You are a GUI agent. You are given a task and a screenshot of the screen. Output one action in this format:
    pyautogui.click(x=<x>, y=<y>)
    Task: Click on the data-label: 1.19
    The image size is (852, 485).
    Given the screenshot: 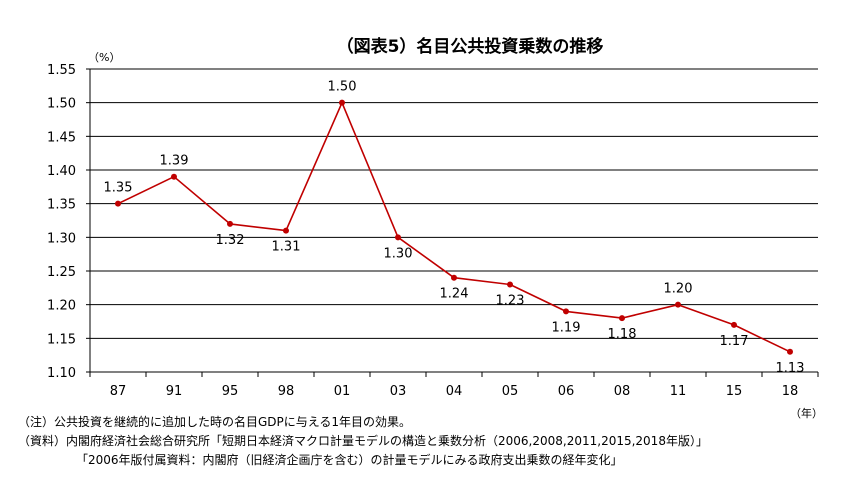 What is the action you would take?
    pyautogui.click(x=566, y=327)
    